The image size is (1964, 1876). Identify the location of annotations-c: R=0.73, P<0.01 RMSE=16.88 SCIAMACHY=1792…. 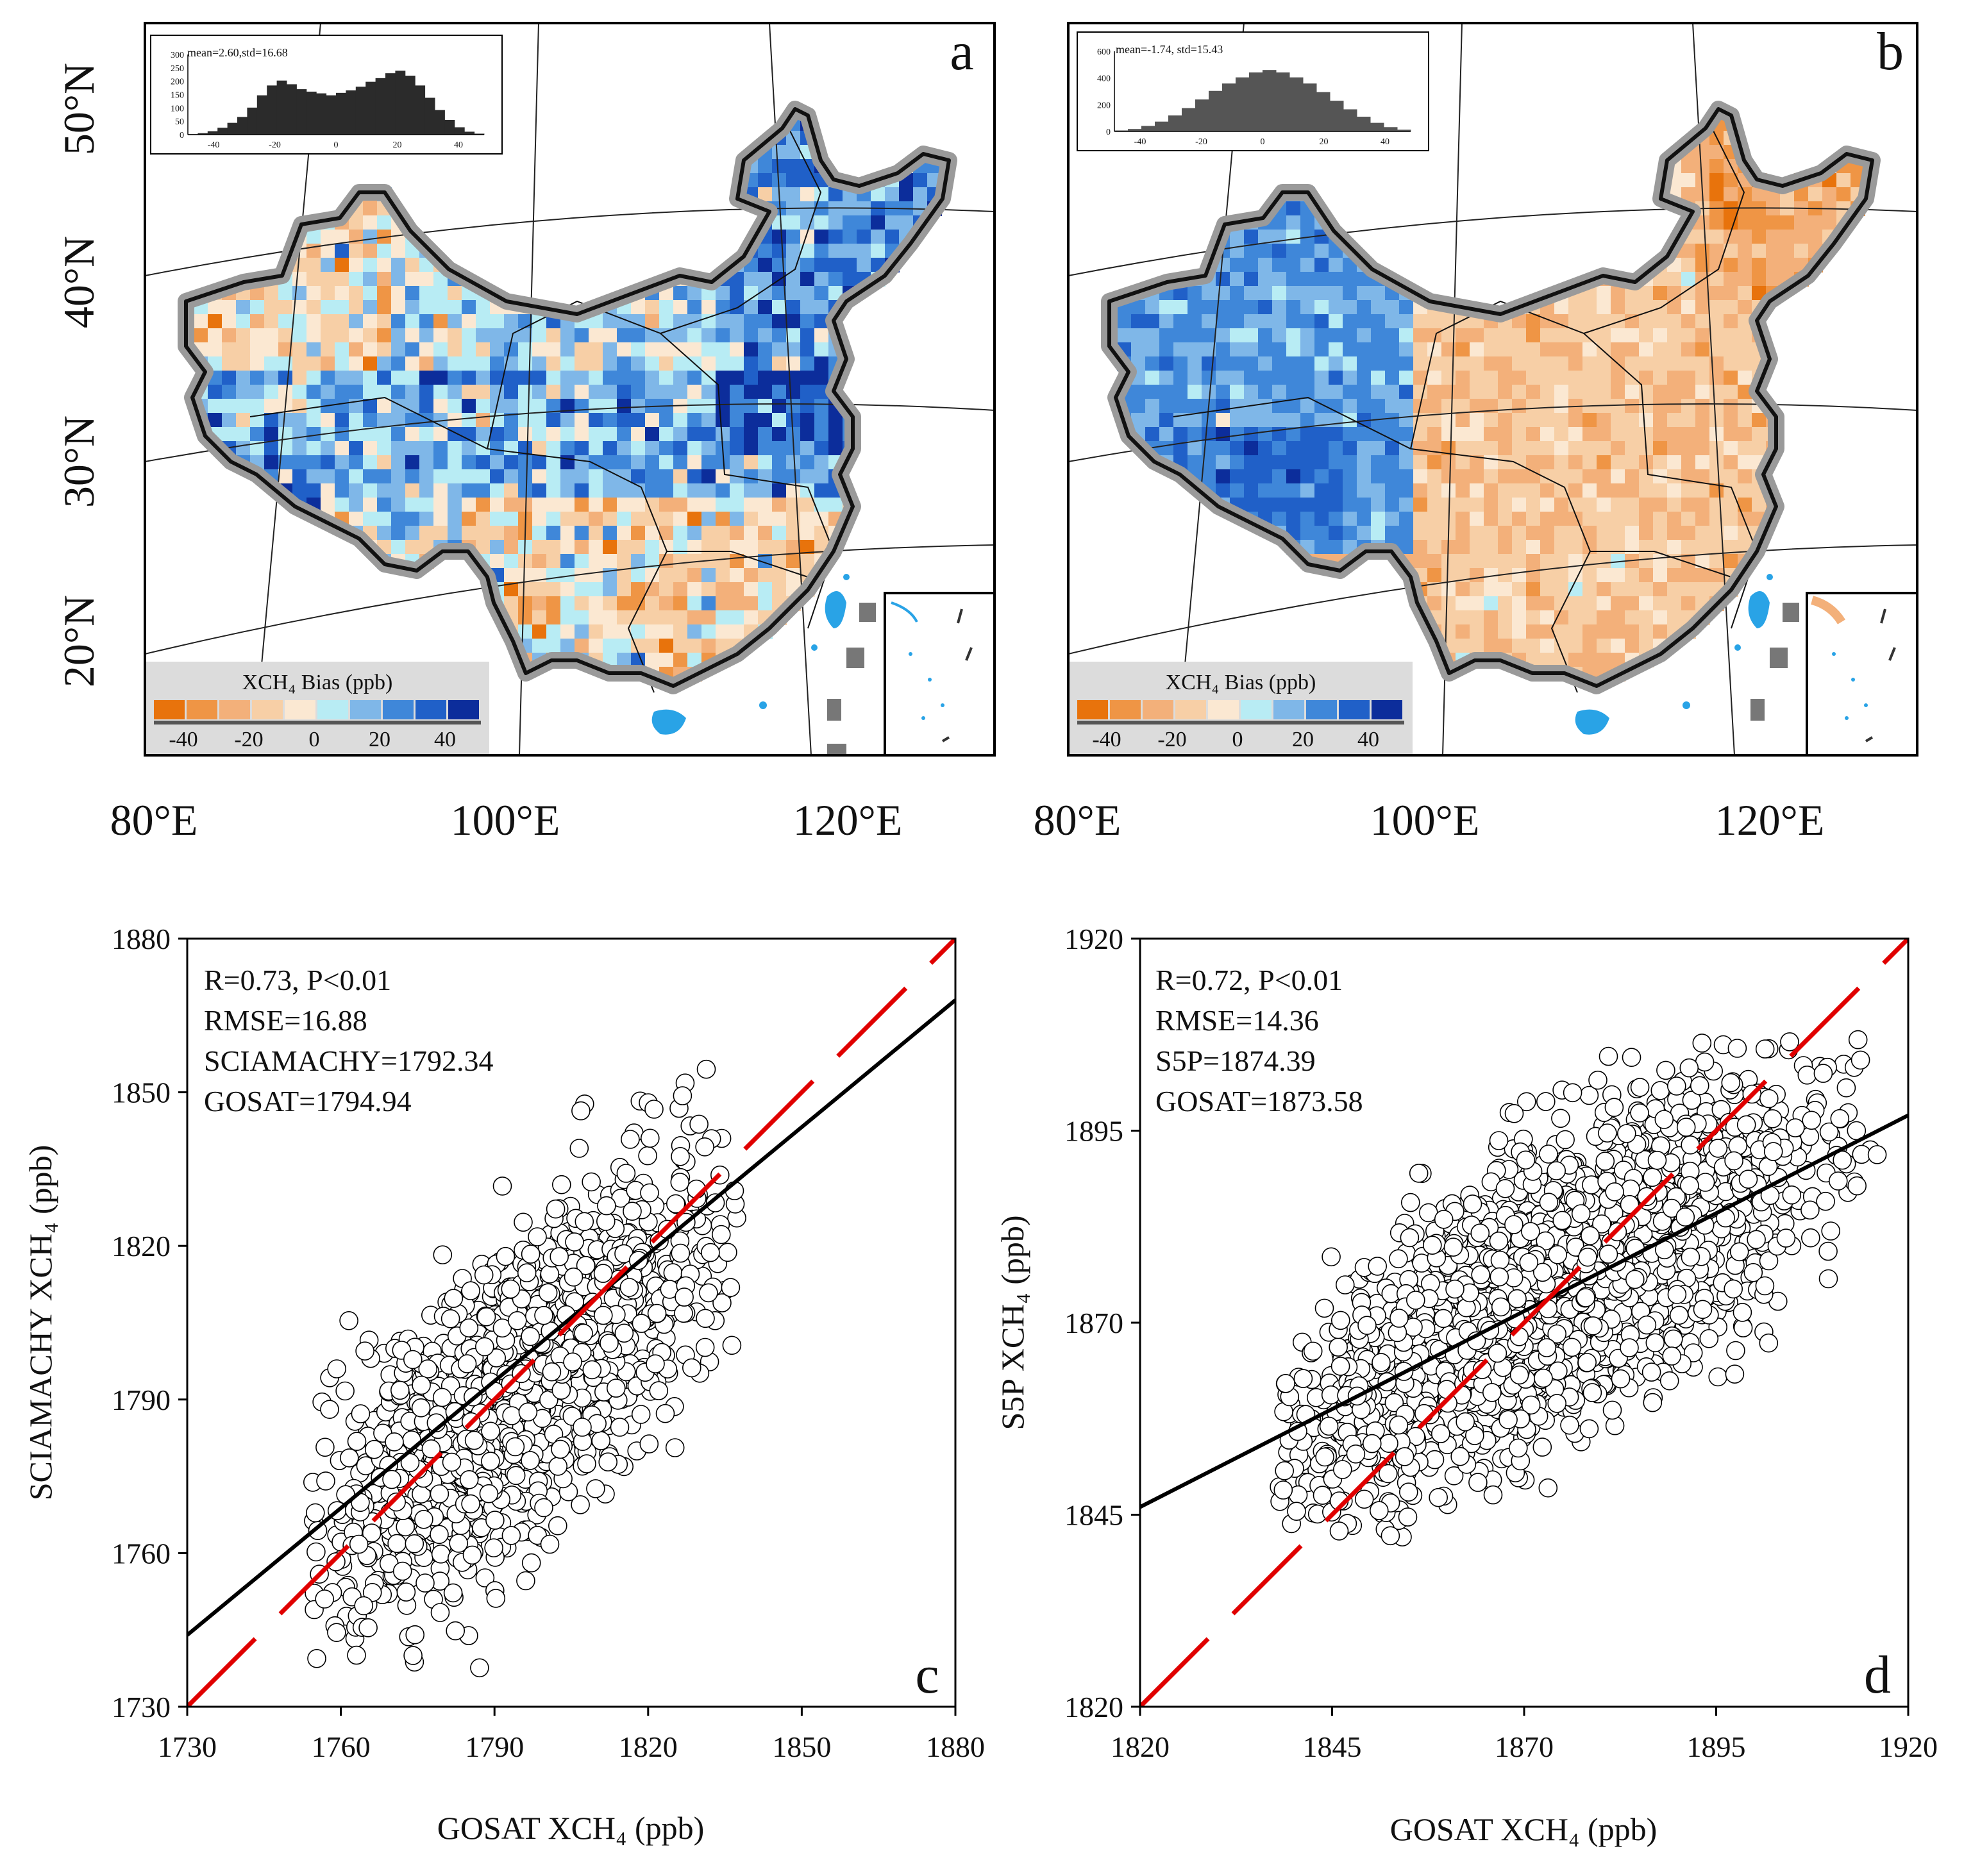
(349, 1041).